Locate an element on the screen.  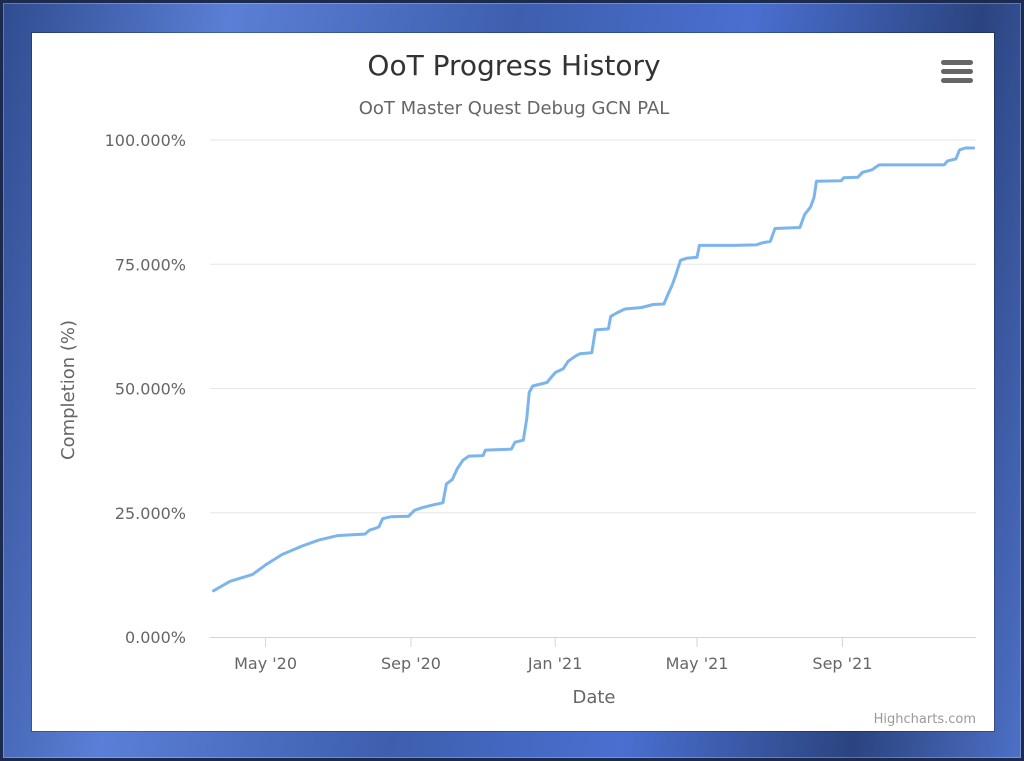
y-tick-label: 75.000% is located at coordinates (150, 264).